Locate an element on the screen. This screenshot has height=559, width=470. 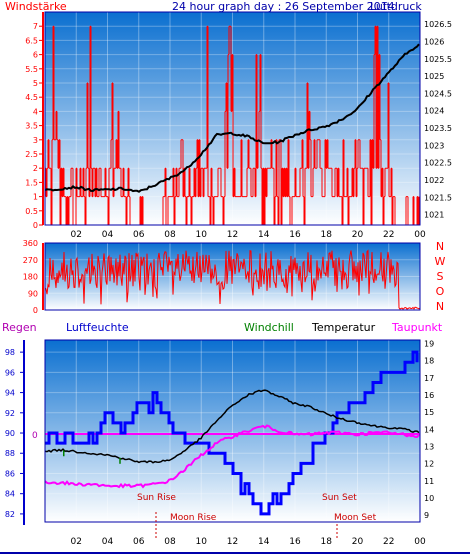
humidity-tick-label: 88 is located at coordinates (10, 453).